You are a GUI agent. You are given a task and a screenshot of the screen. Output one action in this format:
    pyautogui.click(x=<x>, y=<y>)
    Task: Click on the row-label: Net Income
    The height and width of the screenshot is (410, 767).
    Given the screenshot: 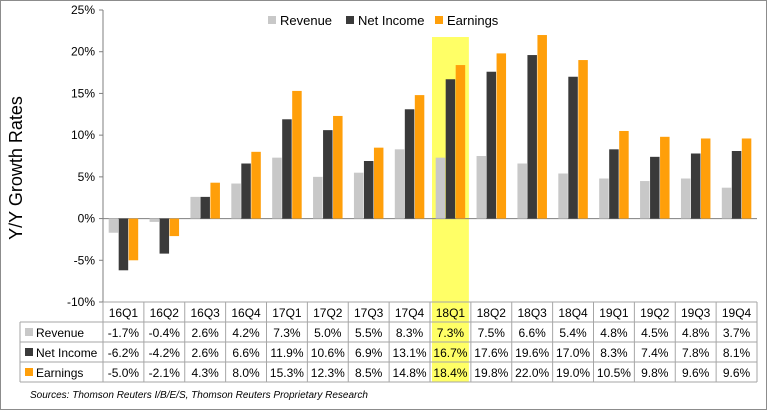 What is the action you would take?
    pyautogui.click(x=67, y=353)
    